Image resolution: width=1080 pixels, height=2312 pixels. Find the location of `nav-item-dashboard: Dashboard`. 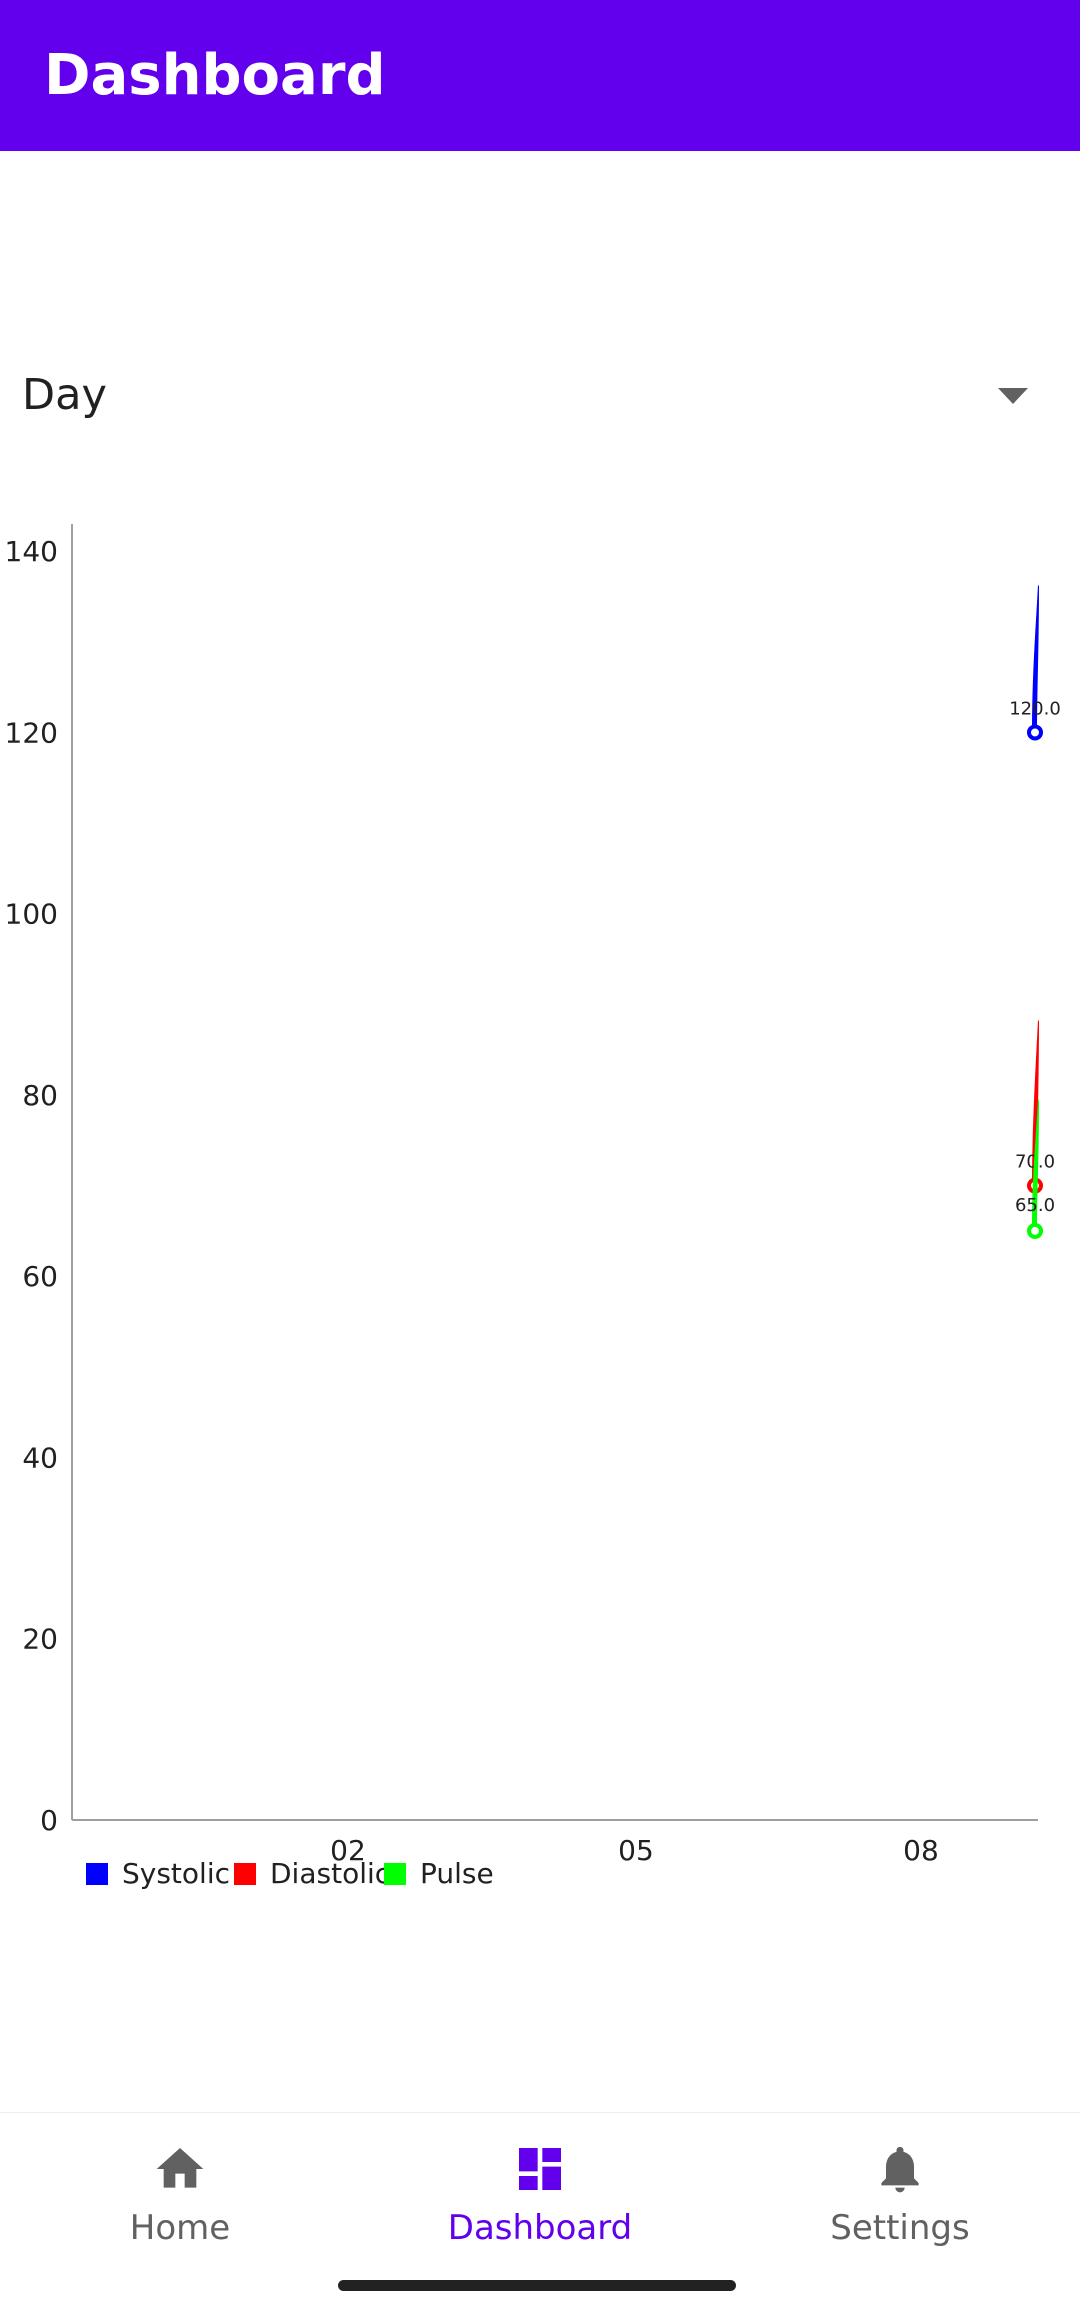

nav-item-dashboard: Dashboard is located at coordinates (540, 2198).